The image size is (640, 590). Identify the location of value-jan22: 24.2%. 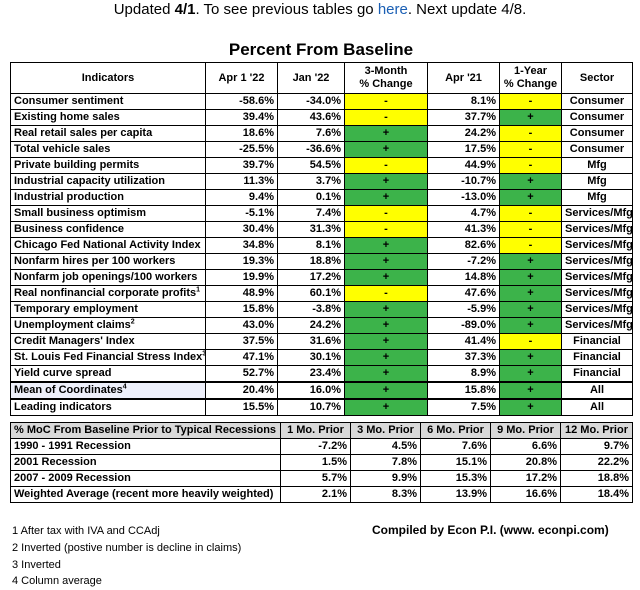
(311, 325).